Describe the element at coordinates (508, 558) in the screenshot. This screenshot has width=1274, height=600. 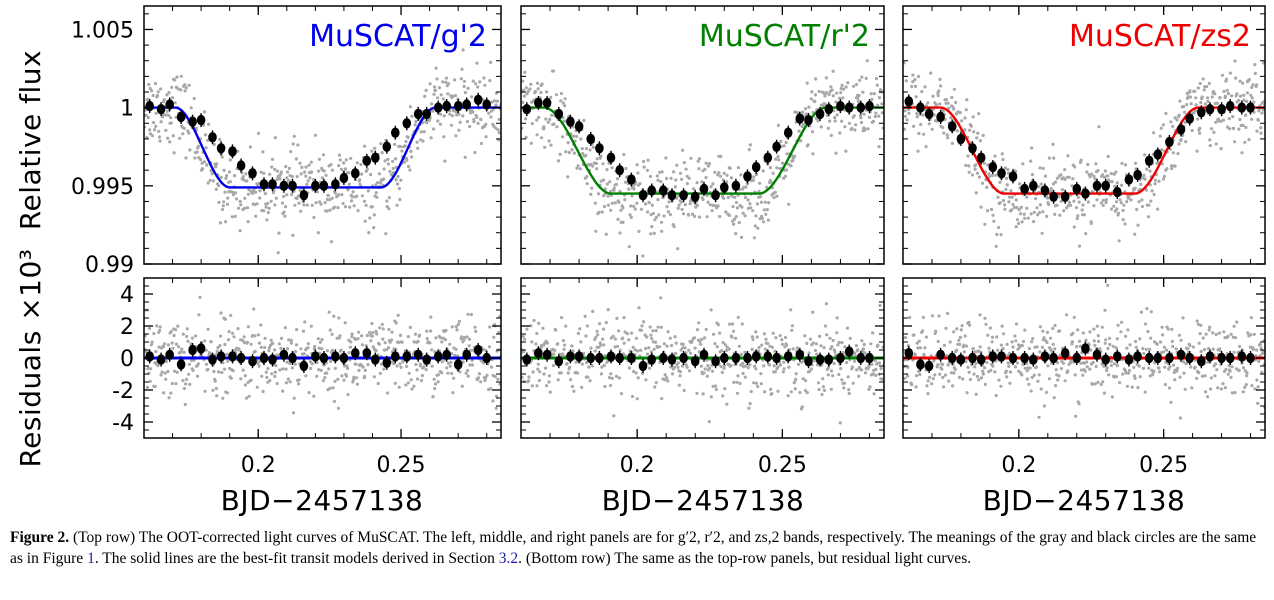
I see `caption-section-link: 3.2` at that location.